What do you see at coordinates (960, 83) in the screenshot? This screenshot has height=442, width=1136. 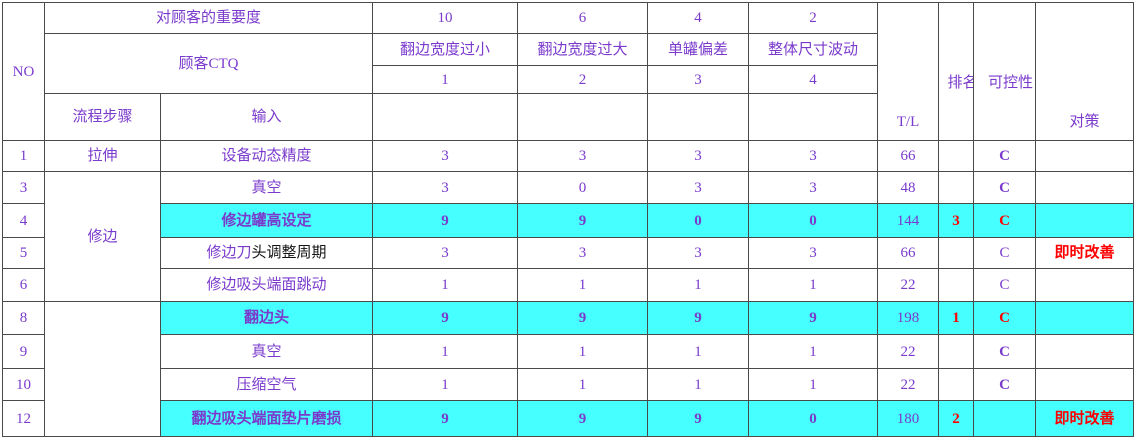 I see `rank-header-label: 排名` at bounding box center [960, 83].